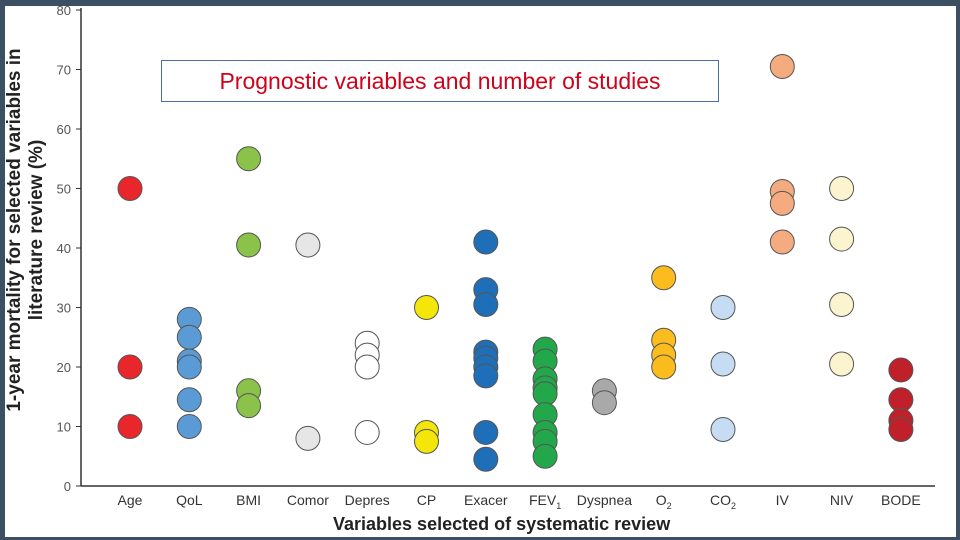 This screenshot has height=540, width=960. Describe the element at coordinates (67, 486) in the screenshot. I see `y-tick-label: 0` at that location.